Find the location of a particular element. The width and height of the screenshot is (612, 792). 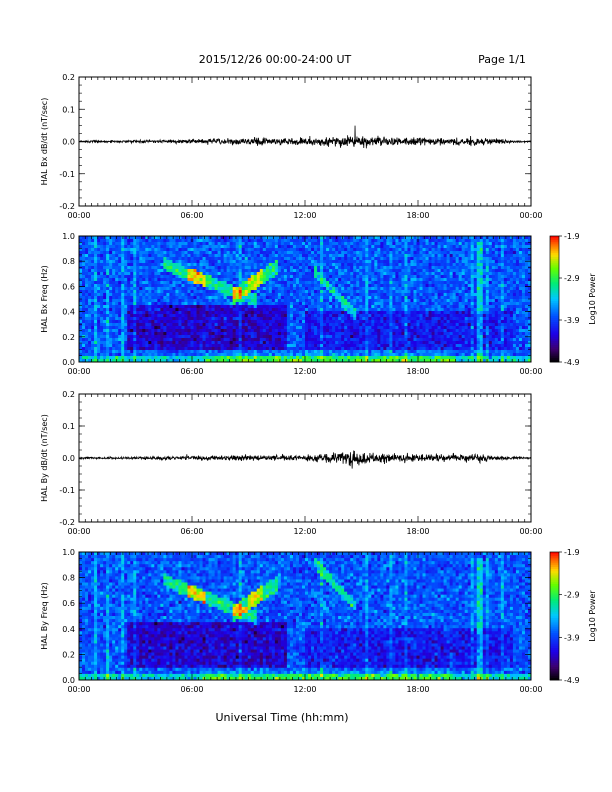

y-tick-label: -0.2 is located at coordinates (67, 206).